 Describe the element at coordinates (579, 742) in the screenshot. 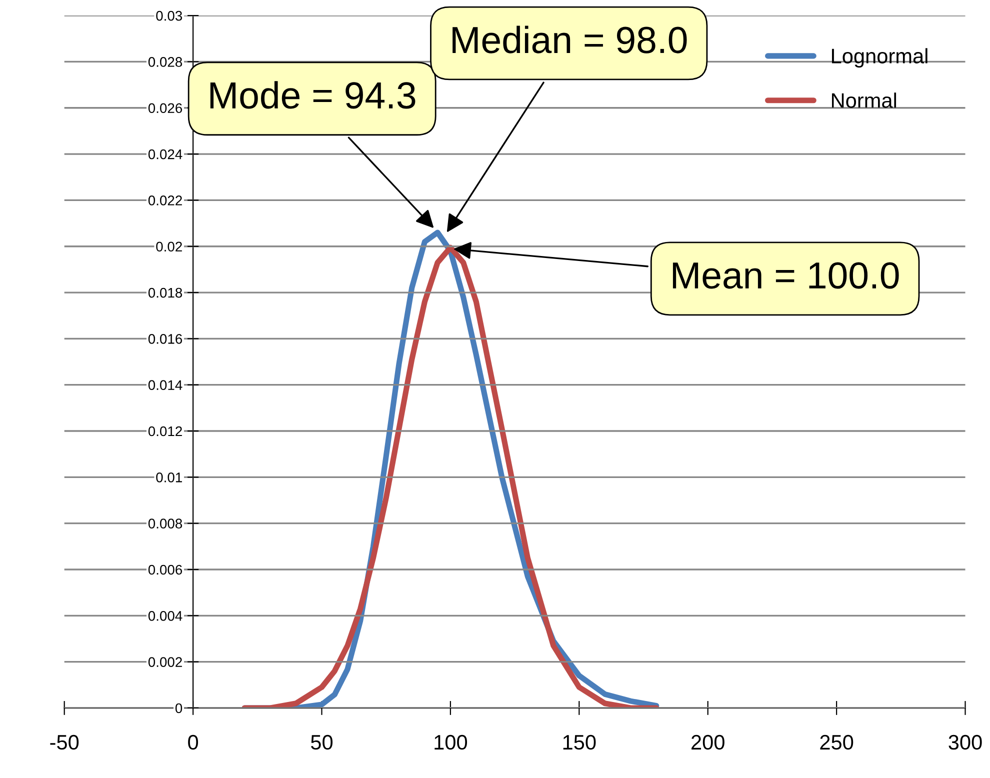

I see `x-tick-label: 150` at that location.